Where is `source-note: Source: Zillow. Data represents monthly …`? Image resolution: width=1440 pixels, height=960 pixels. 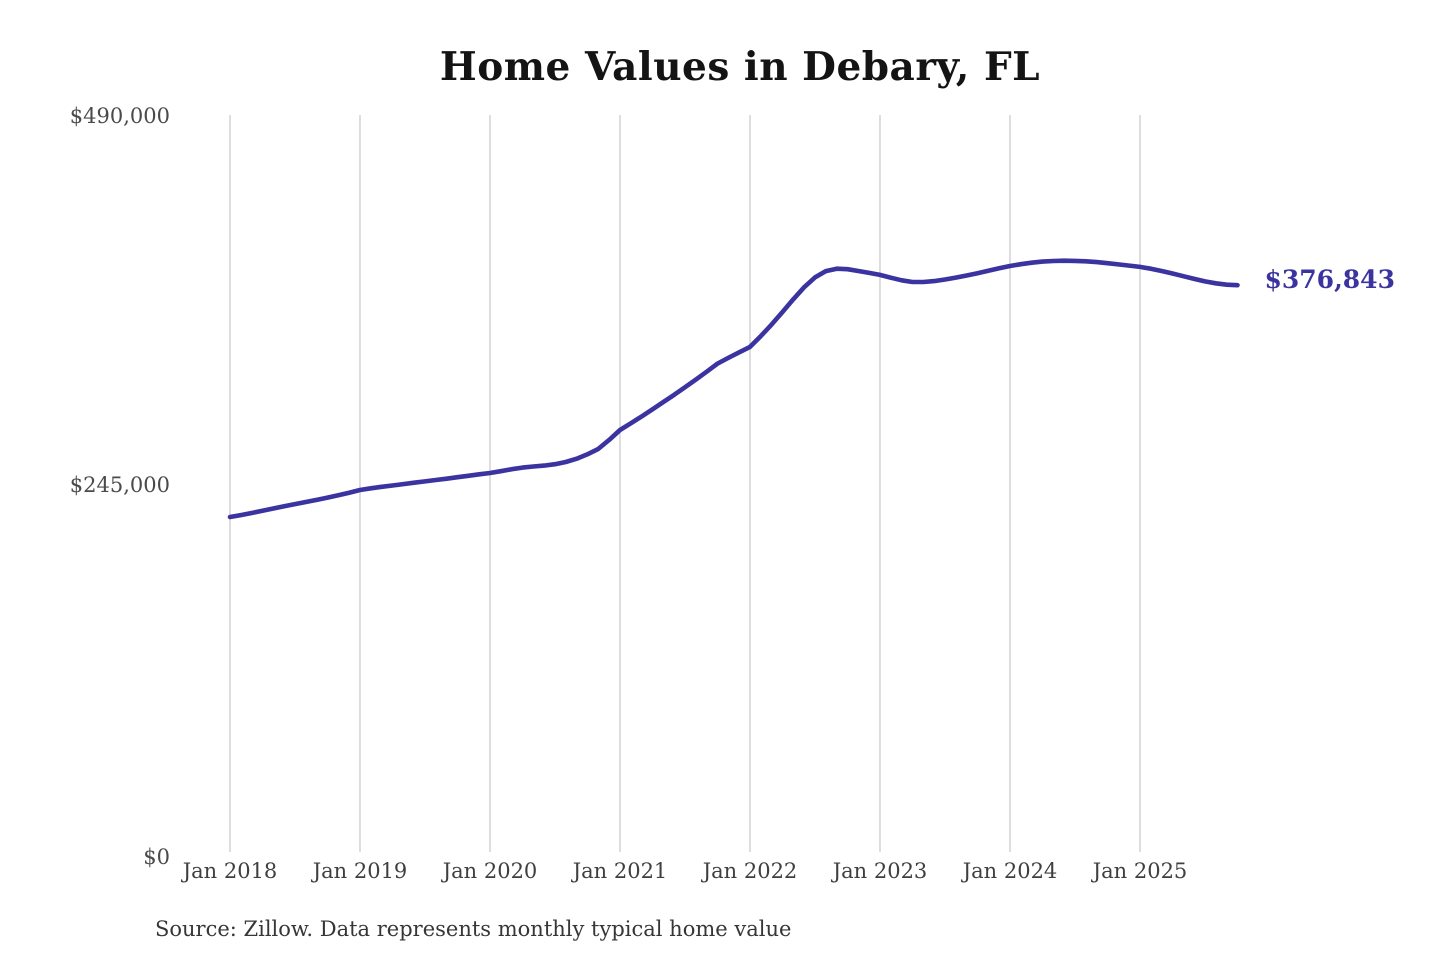 source-note: Source: Zillow. Data represents monthly … is located at coordinates (473, 929).